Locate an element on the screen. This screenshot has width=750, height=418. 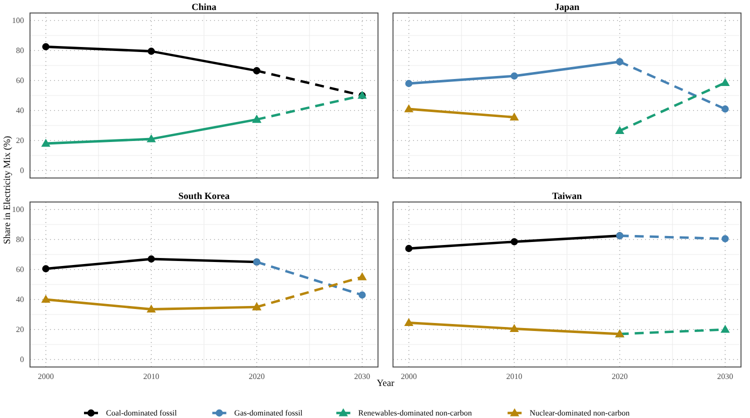
chart-title: China is located at coordinates (204, 8).